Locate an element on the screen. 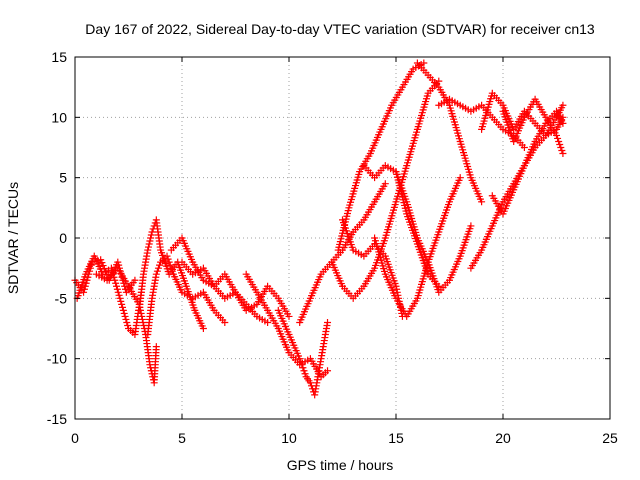 The width and height of the screenshot is (640, 480). x-tick-label: 5 is located at coordinates (182, 438).